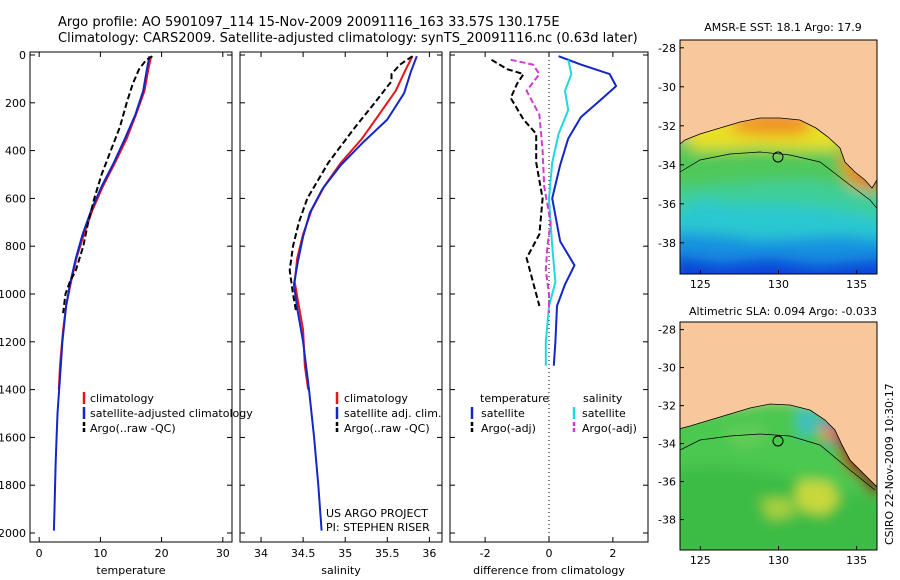 This screenshot has height=580, width=900. I want to click on legend-label-satellite: satellite adj. clim., so click(392, 413).